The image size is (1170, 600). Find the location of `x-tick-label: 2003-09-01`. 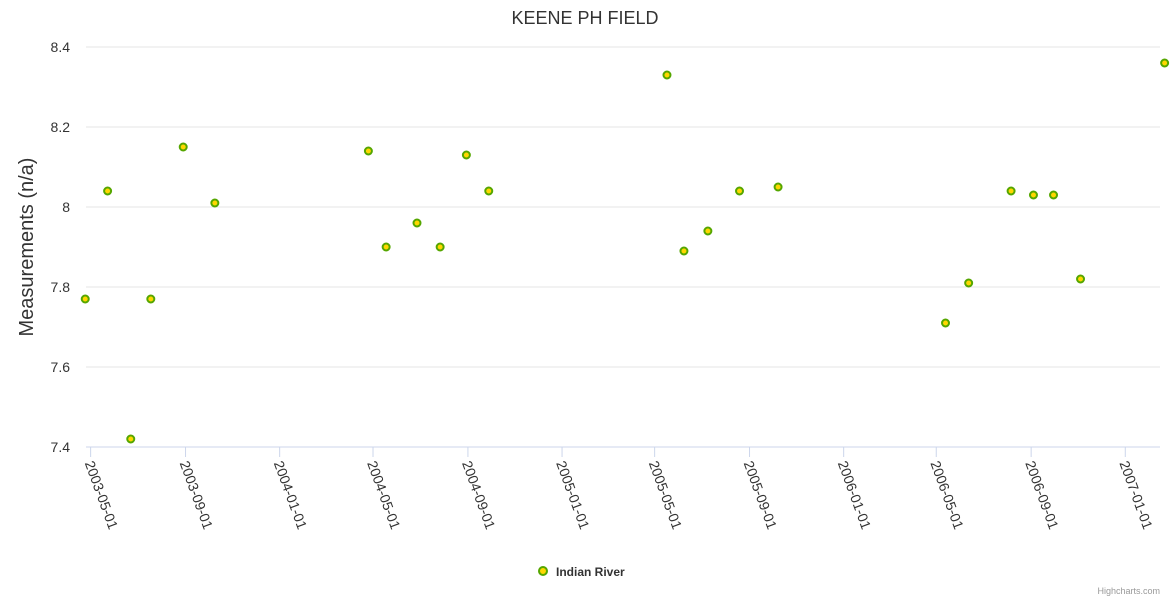

x-tick-label: 2003-09-01 is located at coordinates (197, 495).